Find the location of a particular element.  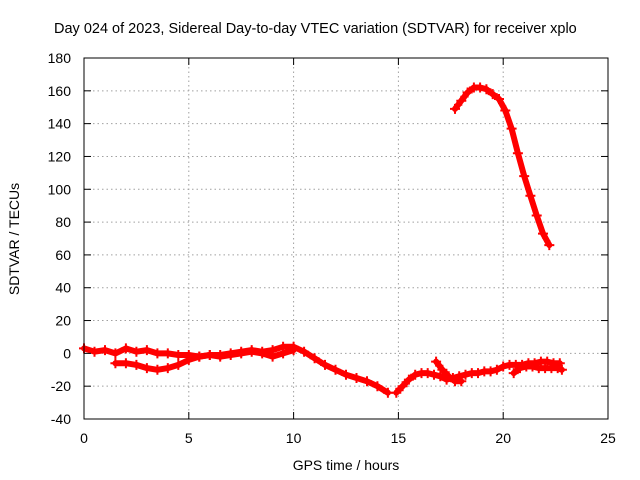

x-tick-label: 5 is located at coordinates (189, 438).